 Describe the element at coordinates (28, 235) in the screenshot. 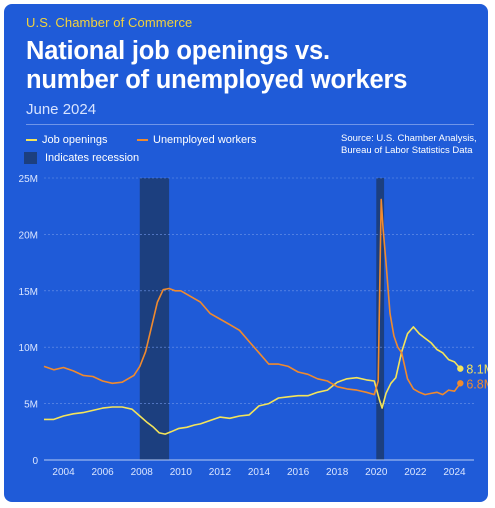

I see `y-tick-label: 20M` at that location.